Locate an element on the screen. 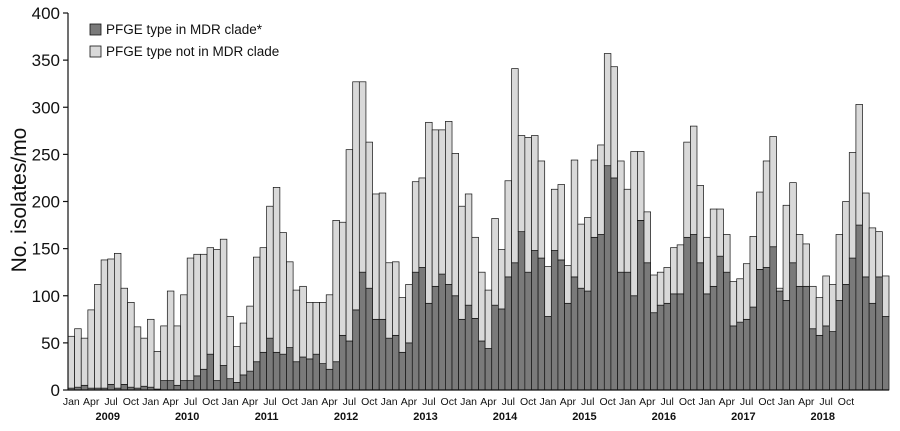 This screenshot has height=431, width=900. legend-label-non-mdr: PFGE type not in MDR clade is located at coordinates (192, 51).